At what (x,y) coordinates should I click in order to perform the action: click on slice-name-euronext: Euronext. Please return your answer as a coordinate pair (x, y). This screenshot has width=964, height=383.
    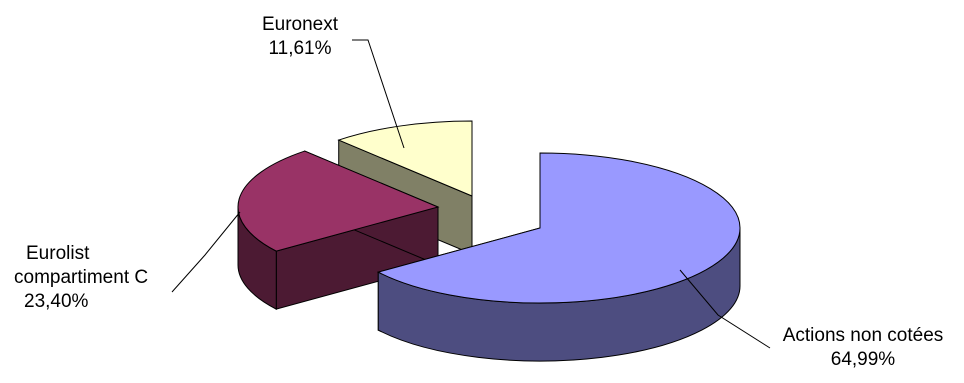
    Looking at the image, I should click on (300, 24).